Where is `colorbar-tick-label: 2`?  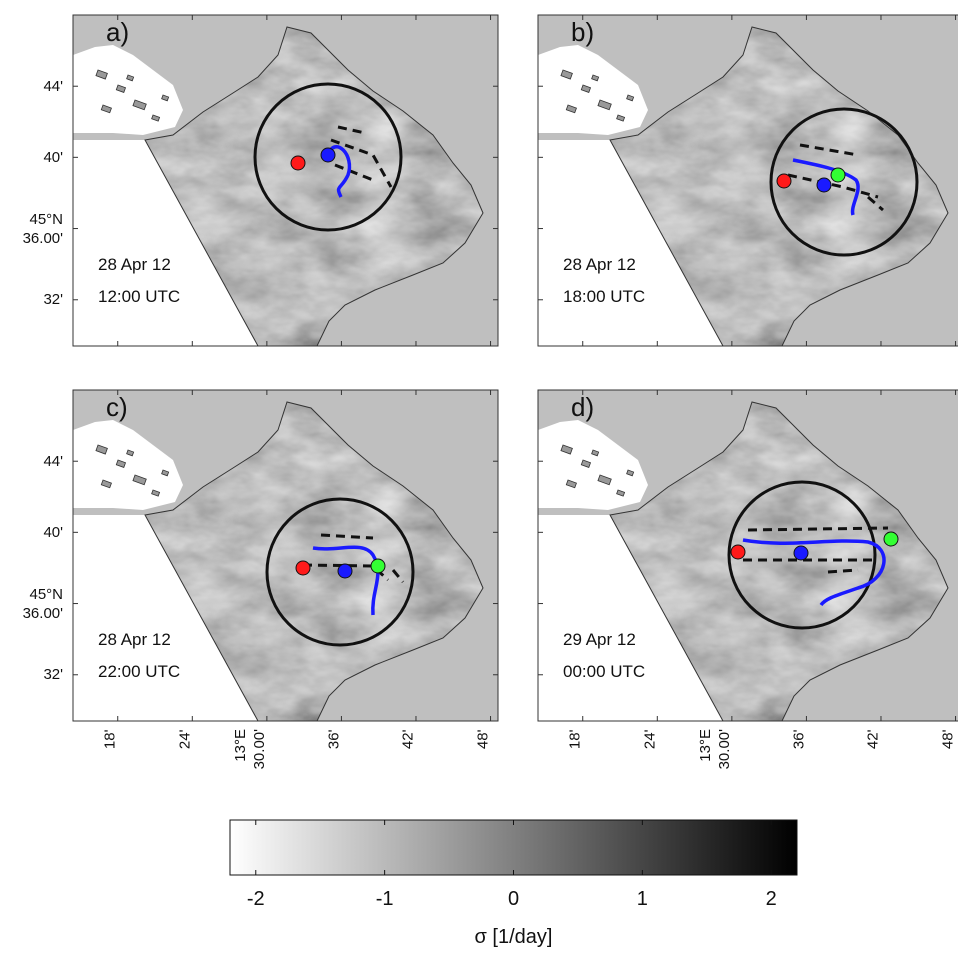
colorbar-tick-label: 2 is located at coordinates (771, 899).